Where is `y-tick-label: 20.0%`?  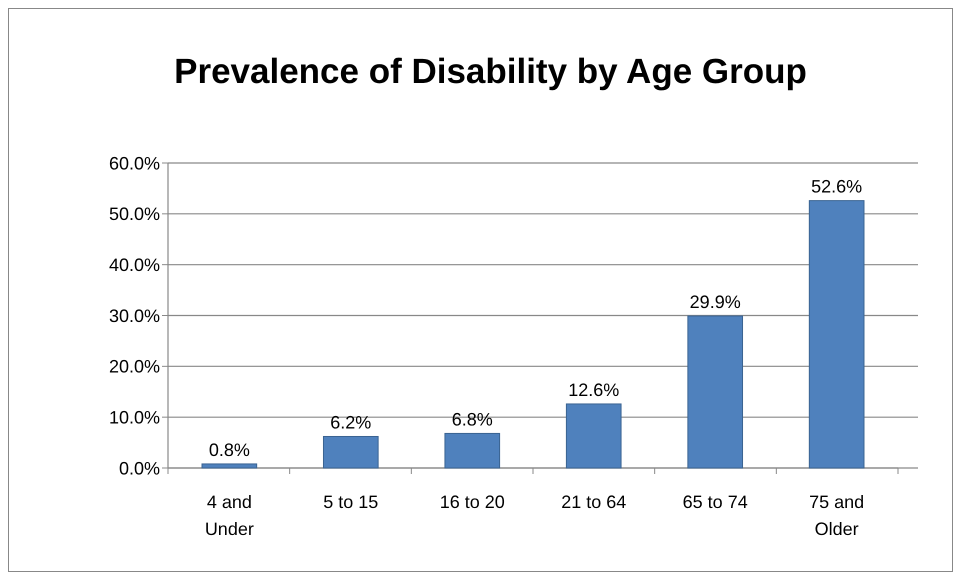
y-tick-label: 20.0% is located at coordinates (134, 366).